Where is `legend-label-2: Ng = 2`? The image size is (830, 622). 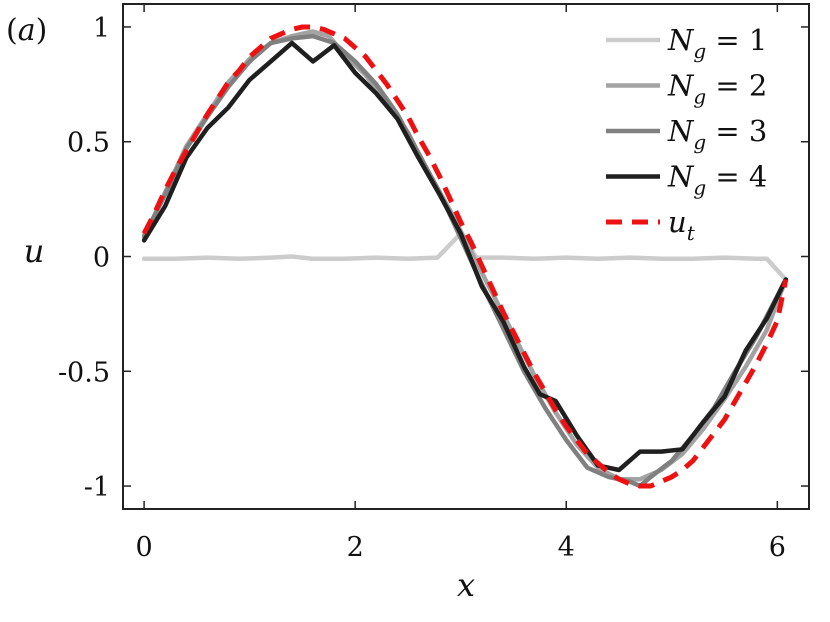 legend-label-2: Ng = 2 is located at coordinates (717, 89).